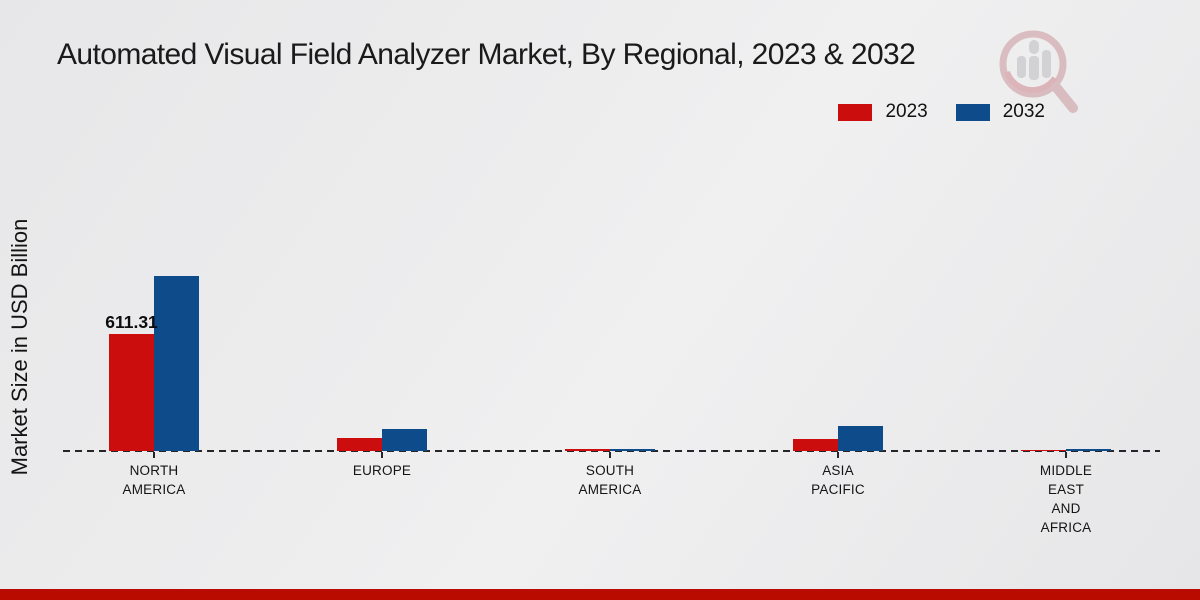  What do you see at coordinates (855, 112) in the screenshot?
I see `legend-swatch-2023` at bounding box center [855, 112].